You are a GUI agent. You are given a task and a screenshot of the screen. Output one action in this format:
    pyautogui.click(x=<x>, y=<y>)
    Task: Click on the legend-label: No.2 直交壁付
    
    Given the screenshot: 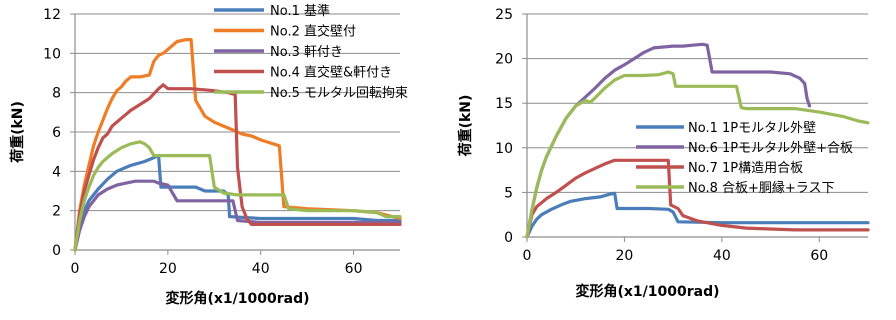 What is the action you would take?
    pyautogui.click(x=313, y=32)
    